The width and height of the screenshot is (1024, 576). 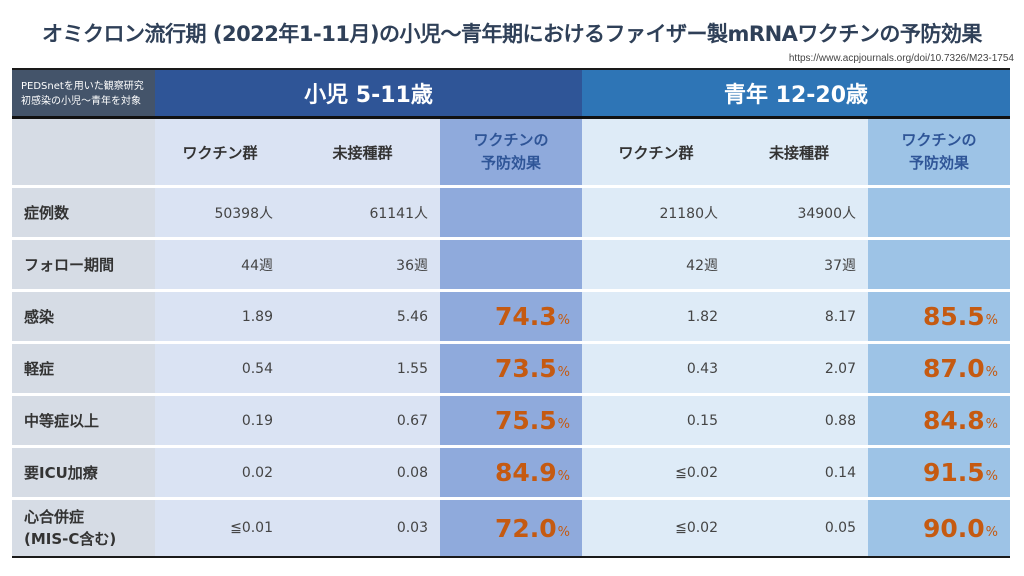 What do you see at coordinates (525, 472) in the screenshot?
I see `effect-value: 84.9` at bounding box center [525, 472].